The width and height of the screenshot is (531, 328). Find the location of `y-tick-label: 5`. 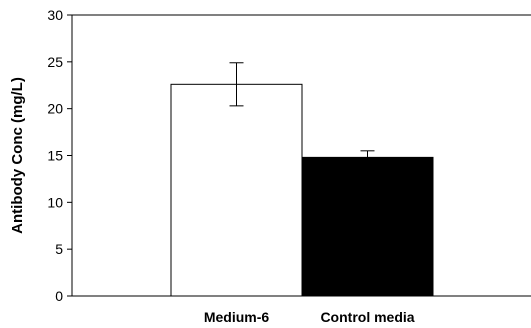

y-tick-label: 5 is located at coordinates (59, 249).